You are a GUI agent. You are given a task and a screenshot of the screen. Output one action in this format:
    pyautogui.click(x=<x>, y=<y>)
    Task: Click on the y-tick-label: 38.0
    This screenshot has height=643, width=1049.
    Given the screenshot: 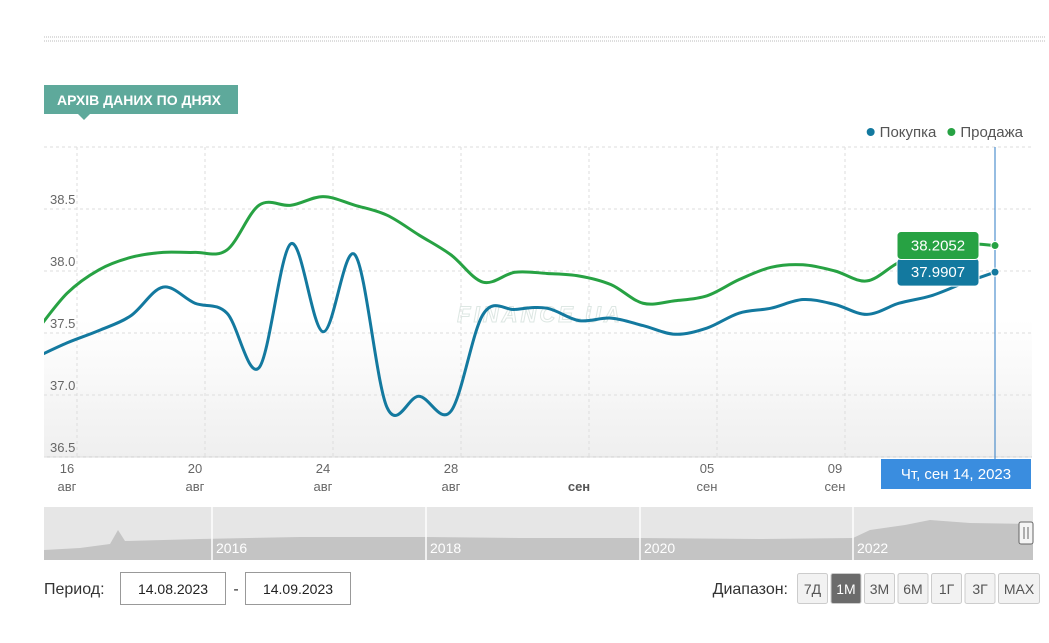 What is the action you would take?
    pyautogui.click(x=62, y=261)
    